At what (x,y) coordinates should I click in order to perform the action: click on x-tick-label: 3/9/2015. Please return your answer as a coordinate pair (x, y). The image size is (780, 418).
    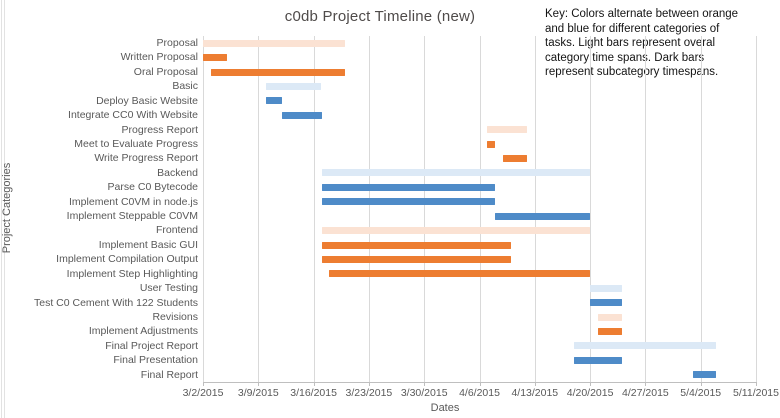
    Looking at the image, I should click on (258, 393).